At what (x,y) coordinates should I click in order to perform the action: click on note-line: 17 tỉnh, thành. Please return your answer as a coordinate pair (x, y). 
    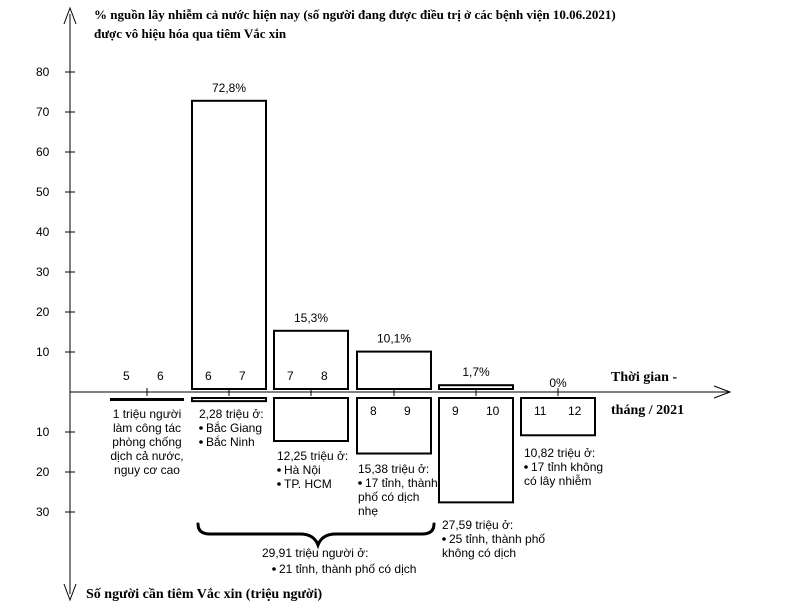
    Looking at the image, I should click on (401, 483).